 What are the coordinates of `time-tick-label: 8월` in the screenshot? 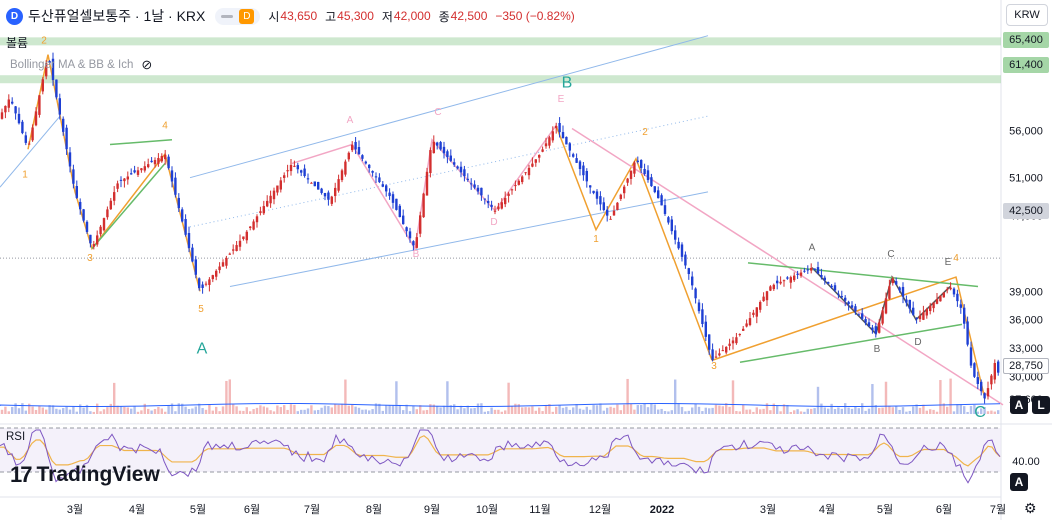 It's located at (374, 509).